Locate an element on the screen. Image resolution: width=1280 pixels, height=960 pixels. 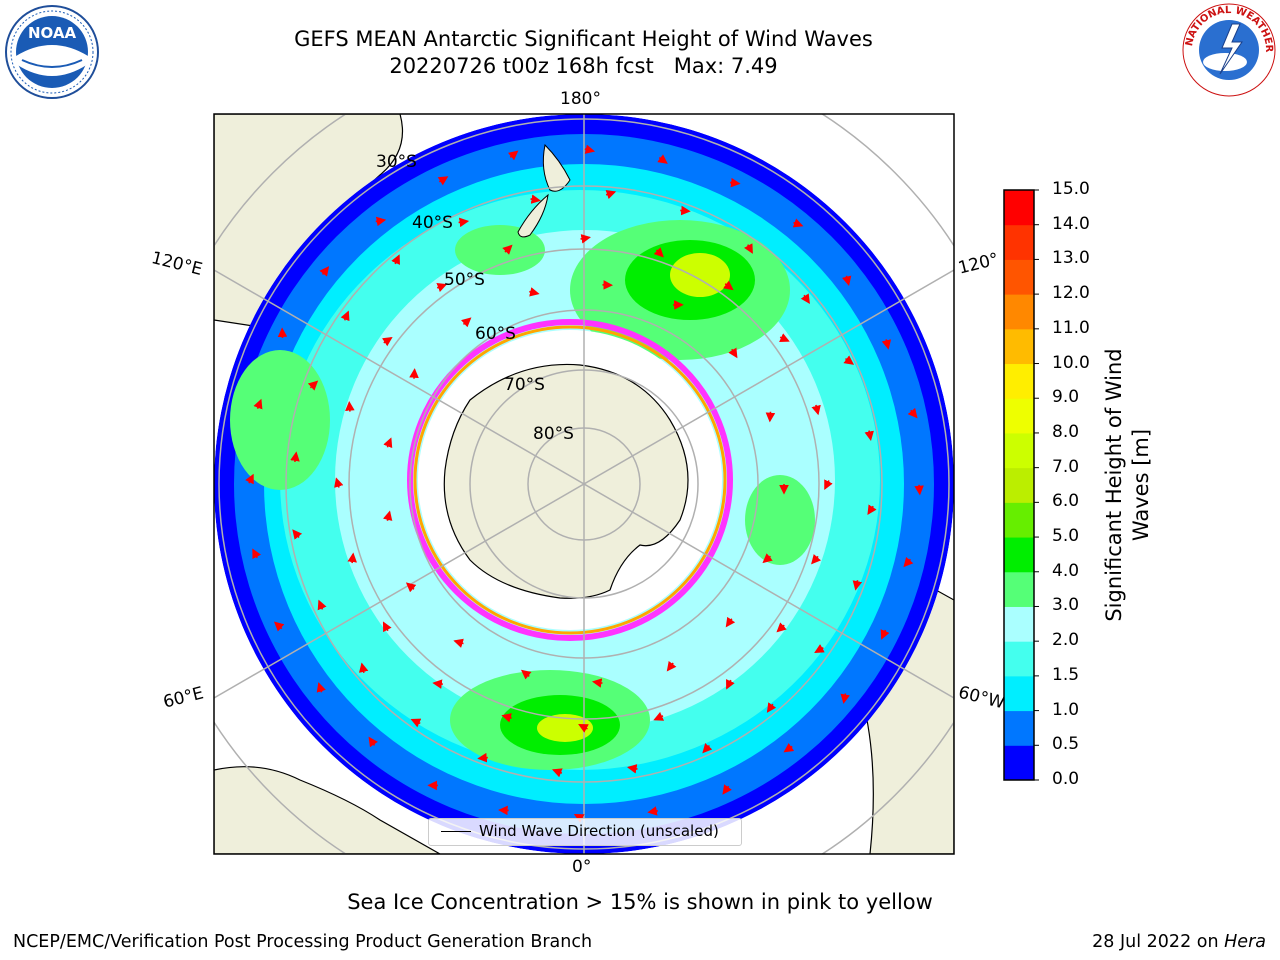
footer-machine: Hera is located at coordinates (1245, 942).